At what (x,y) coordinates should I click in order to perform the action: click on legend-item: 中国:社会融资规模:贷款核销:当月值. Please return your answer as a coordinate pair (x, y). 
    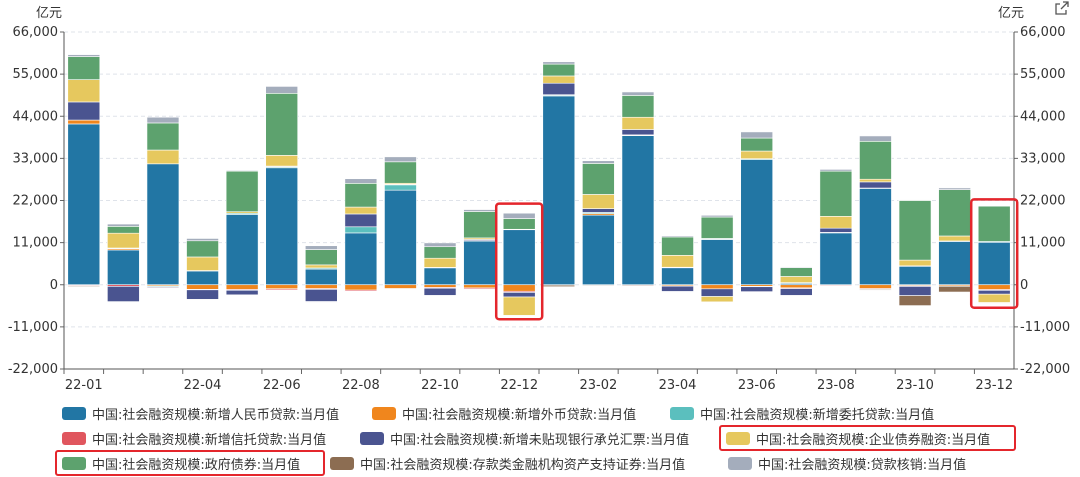
    Looking at the image, I should click on (847, 463).